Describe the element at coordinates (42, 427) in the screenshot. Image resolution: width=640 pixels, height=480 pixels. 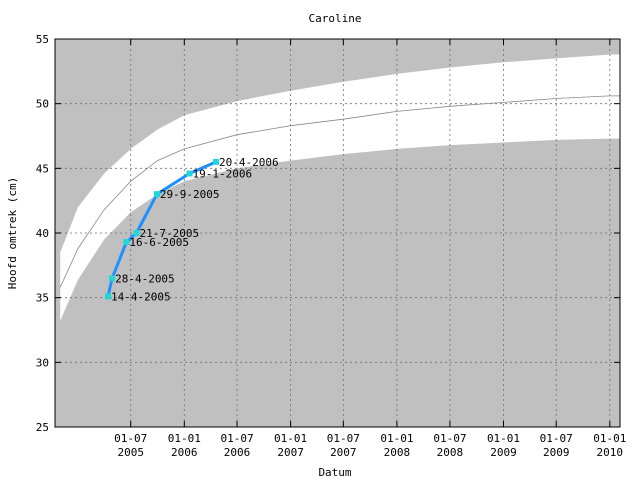
I see `y-tick-label: 25` at that location.